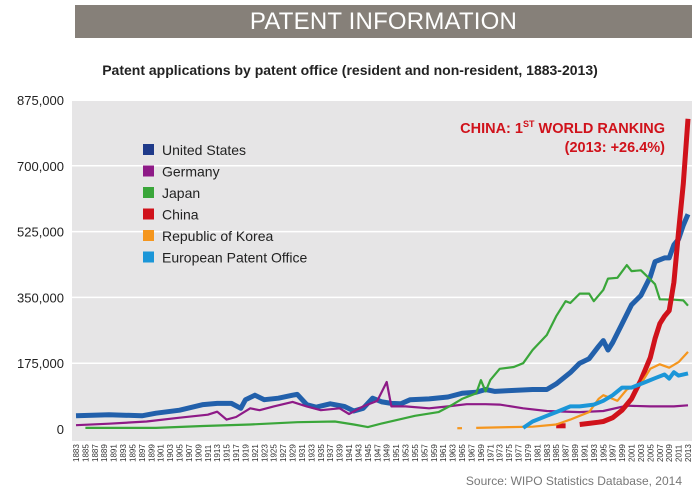 The width and height of the screenshot is (700, 500). Describe the element at coordinates (396, 453) in the screenshot. I see `x-tick-label: 1951` at that location.